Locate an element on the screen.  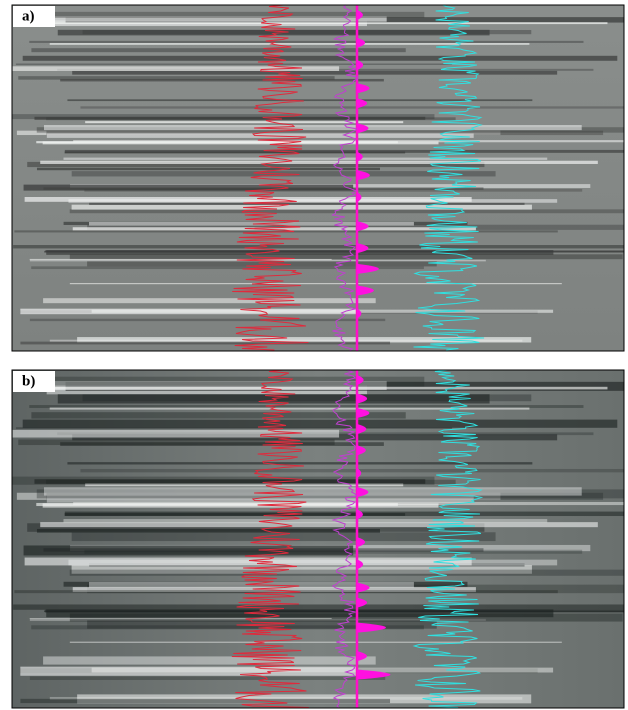
panel-label: b) is located at coordinates (28, 381).